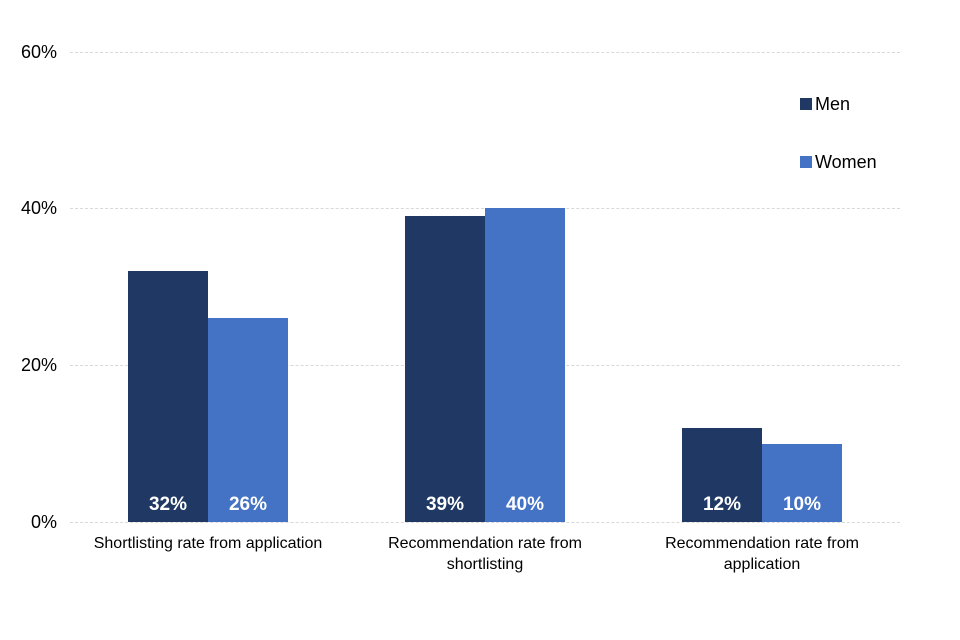 Image resolution: width=960 pixels, height=640 pixels. What do you see at coordinates (833, 103) in the screenshot?
I see `legend-label: Men` at bounding box center [833, 103].